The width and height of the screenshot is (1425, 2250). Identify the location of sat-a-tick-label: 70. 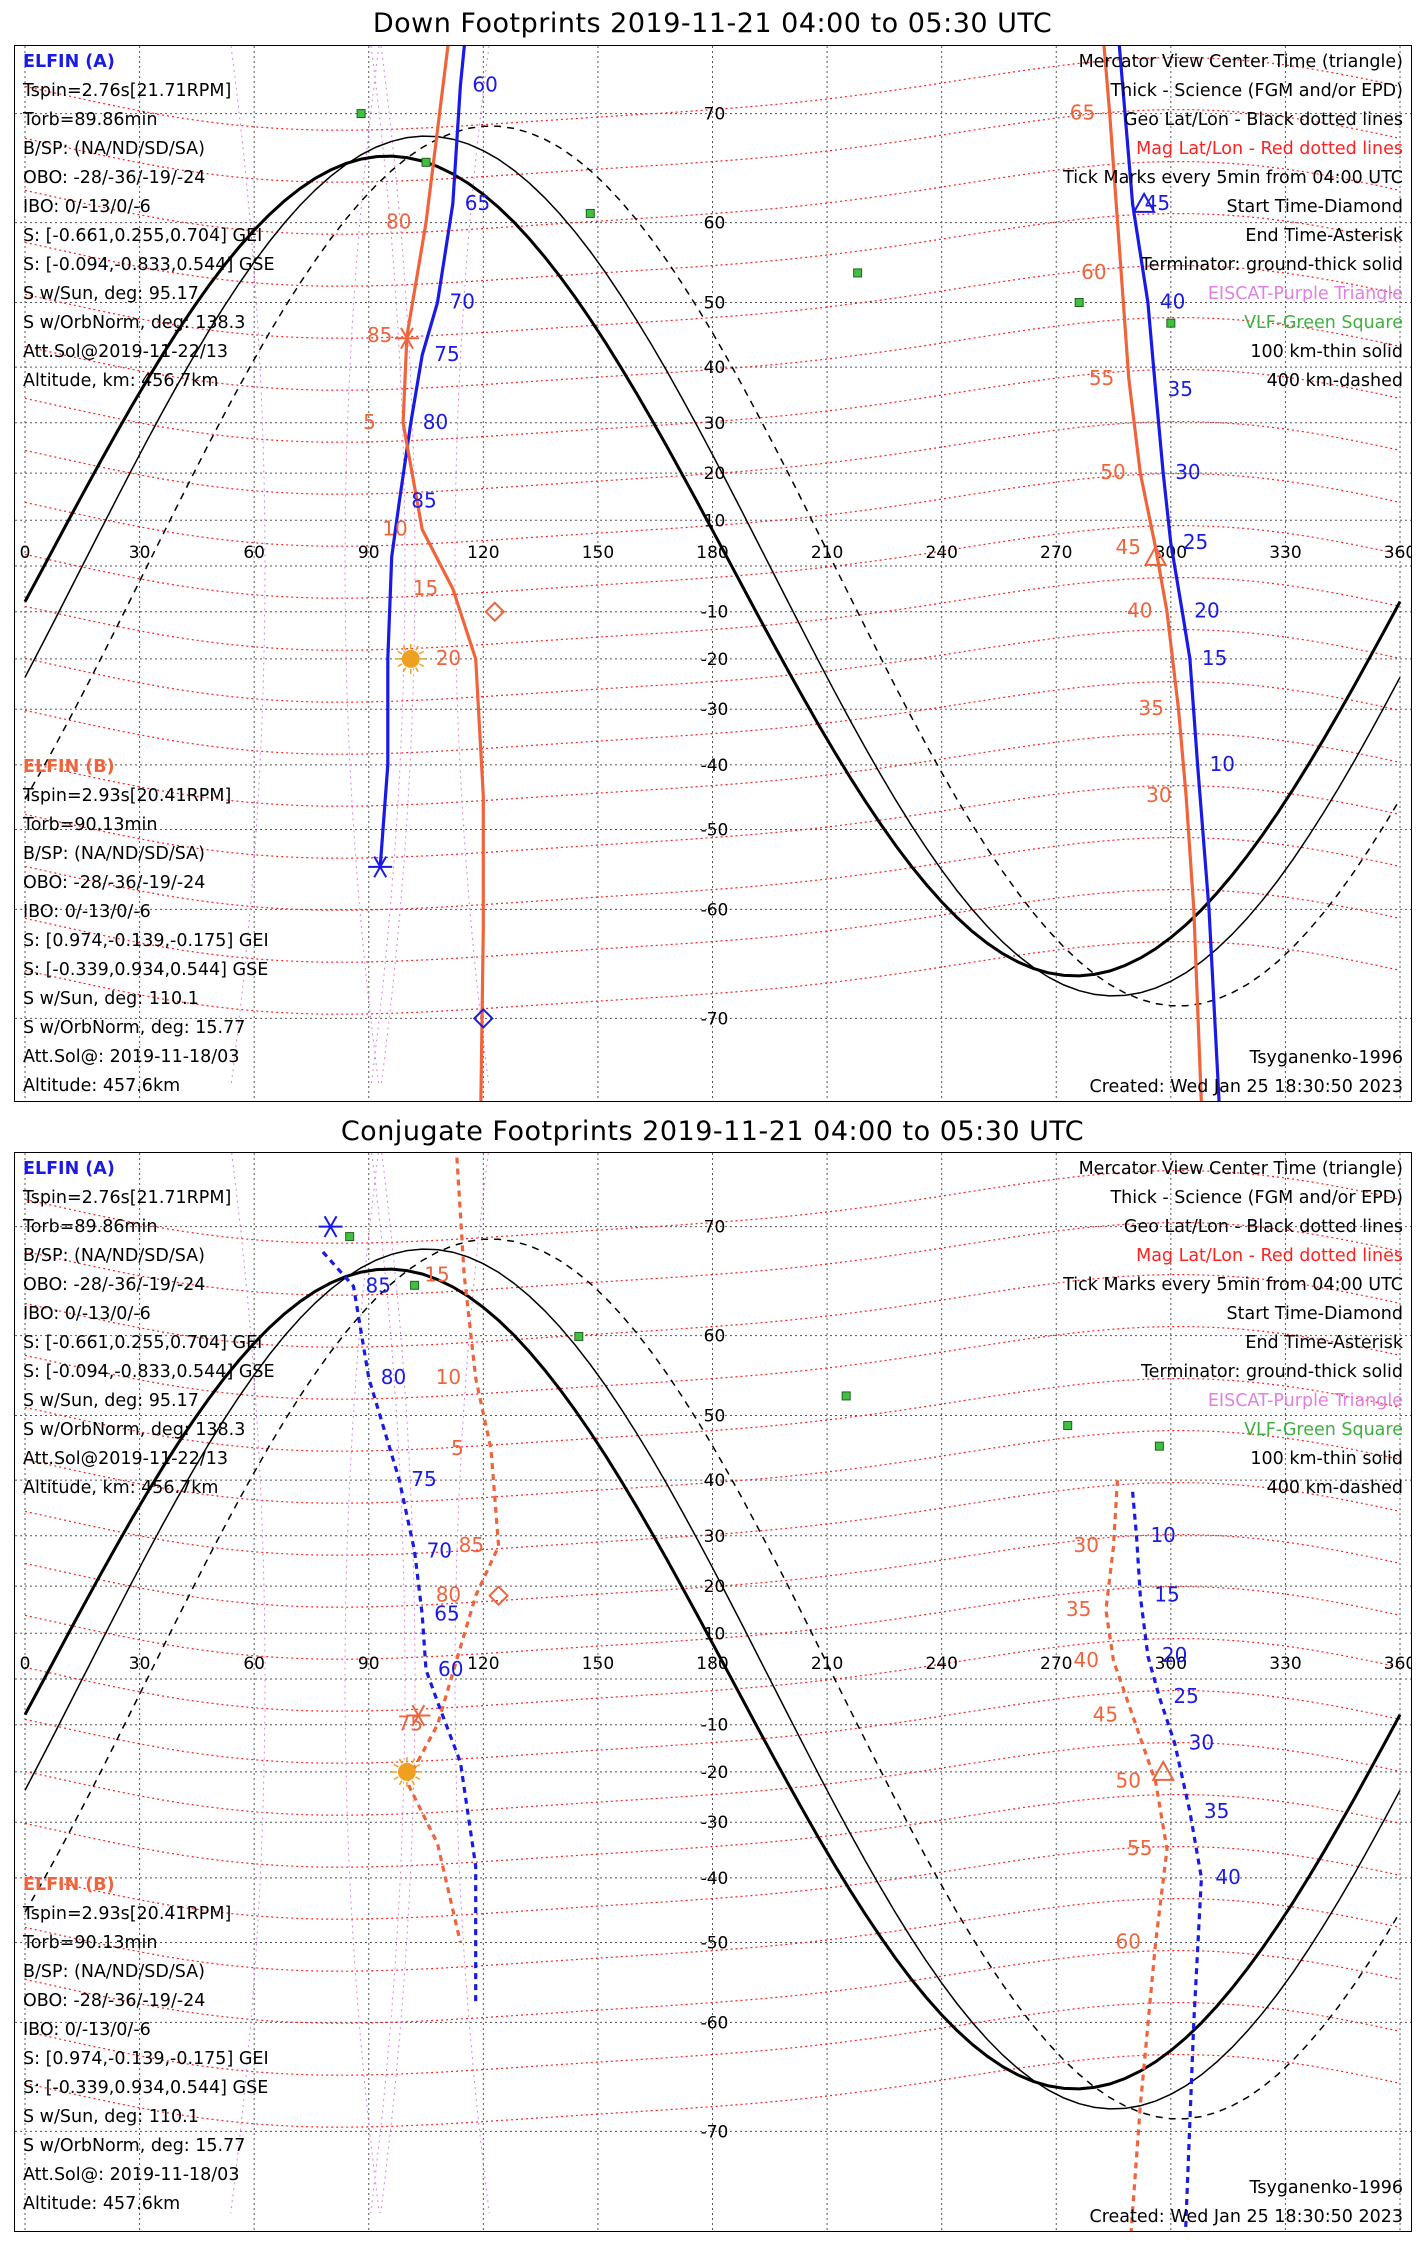
(439, 1550).